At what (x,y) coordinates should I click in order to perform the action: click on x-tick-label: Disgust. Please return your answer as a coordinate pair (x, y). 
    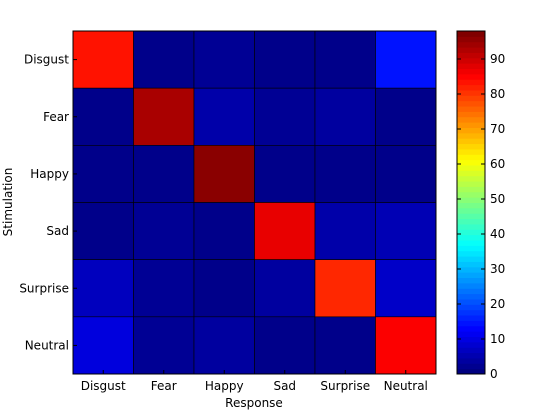
    Looking at the image, I should click on (103, 386).